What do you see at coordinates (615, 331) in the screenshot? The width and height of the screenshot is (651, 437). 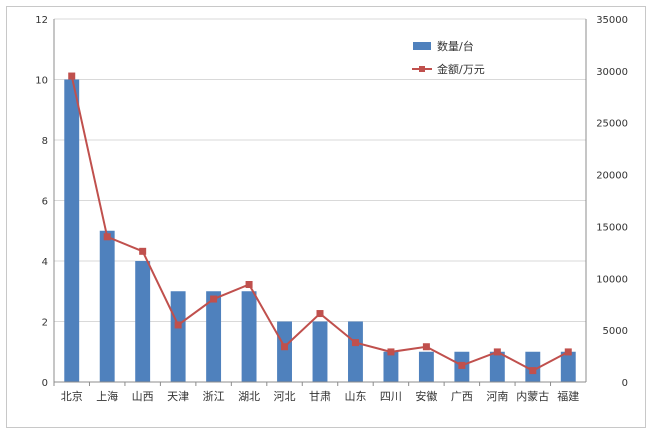 I see `right-axis-tick-label: 5000` at bounding box center [615, 331].